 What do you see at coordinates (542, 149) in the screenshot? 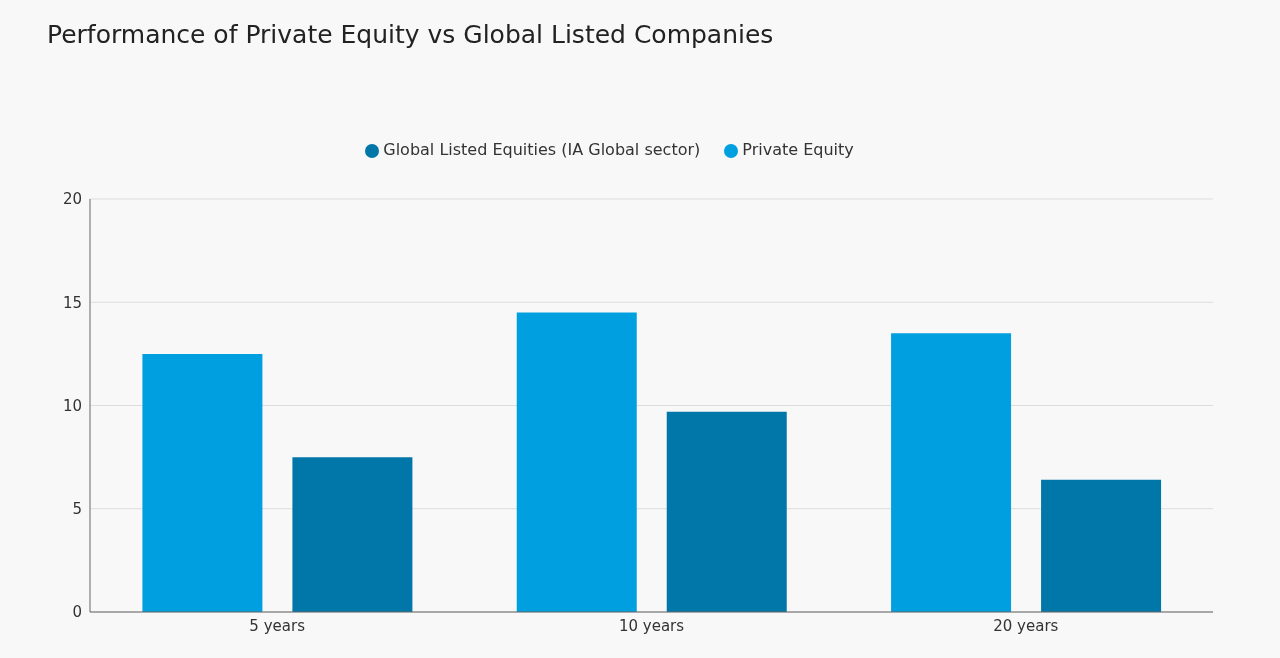
I see `legend-label: Global Listed Equities (IA Global sector)` at bounding box center [542, 149].